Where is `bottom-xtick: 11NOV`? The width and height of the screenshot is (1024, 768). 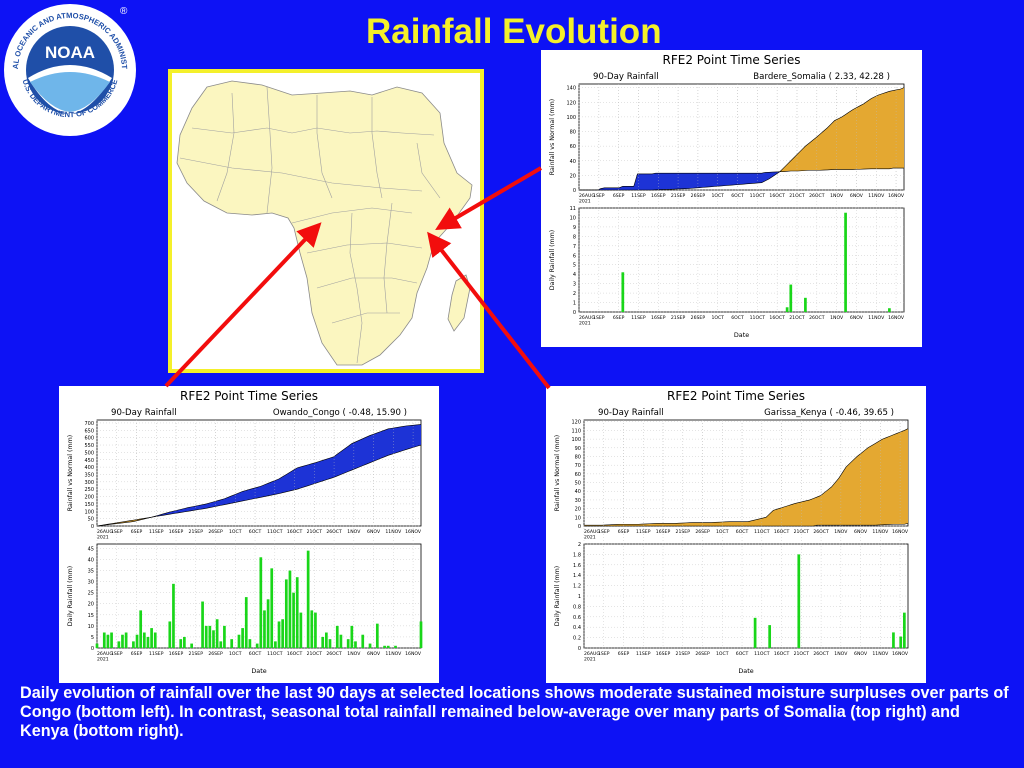
bottom-xtick: 11NOV is located at coordinates (876, 318).